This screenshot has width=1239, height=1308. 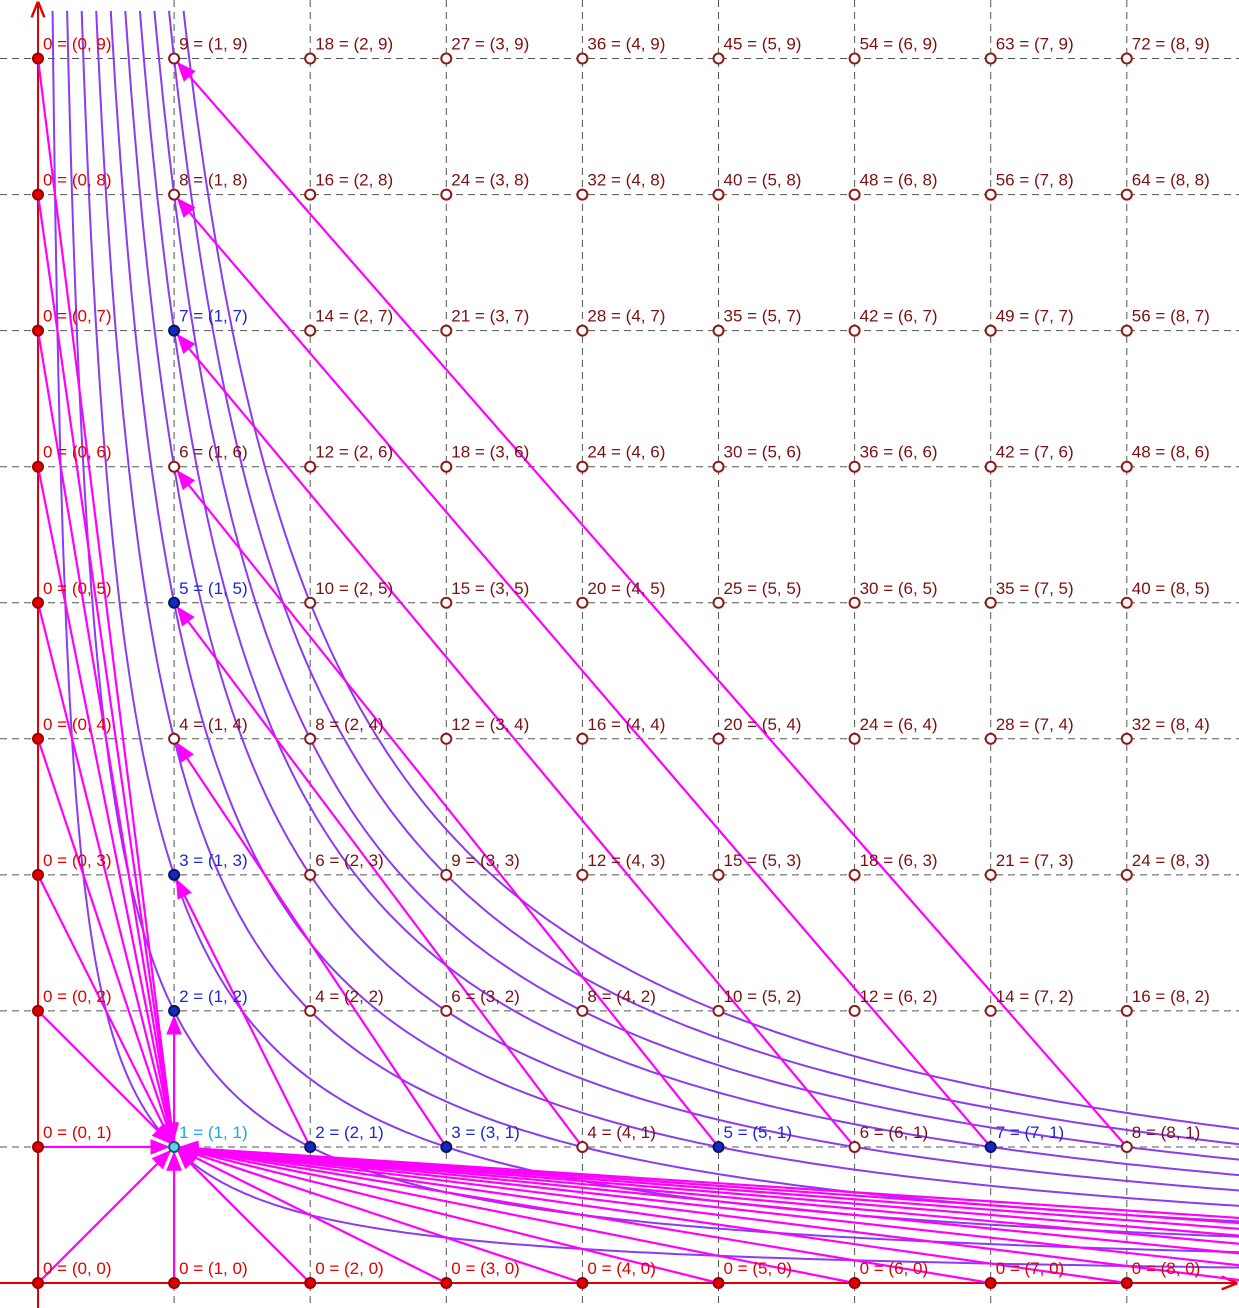 I want to click on point-label: 40 = (8, 5), so click(x=1171, y=588).